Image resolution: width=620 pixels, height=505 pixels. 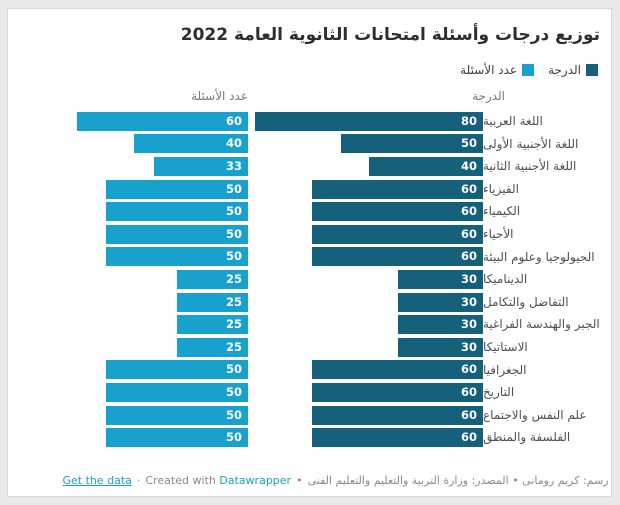 I want to click on category-label: الجبر والهندسة الفراغية, so click(x=541, y=324).